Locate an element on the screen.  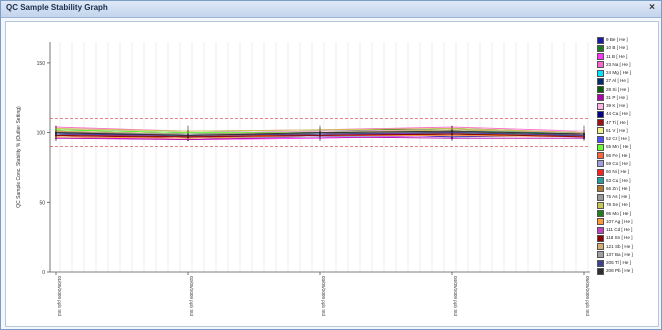
legend-label: 27 Al [ He ] is located at coordinates (617, 81).